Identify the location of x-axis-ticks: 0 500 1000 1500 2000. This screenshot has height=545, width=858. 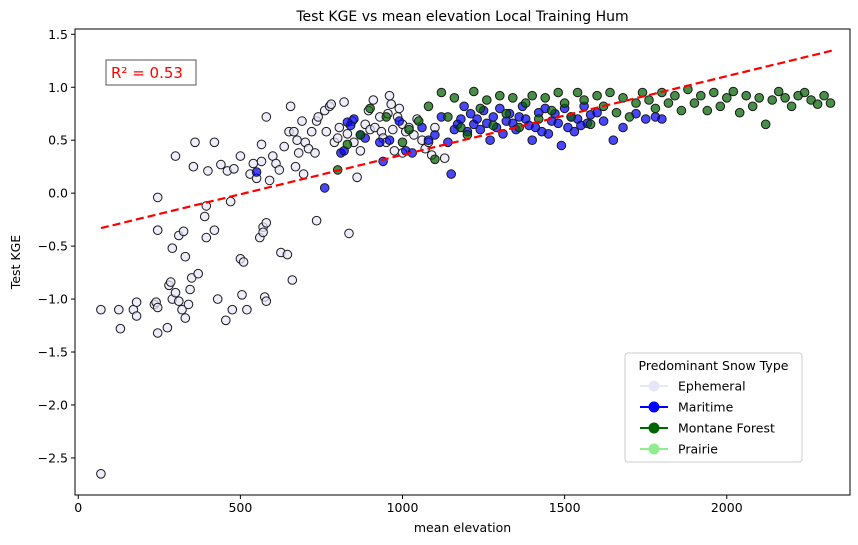
(408, 505).